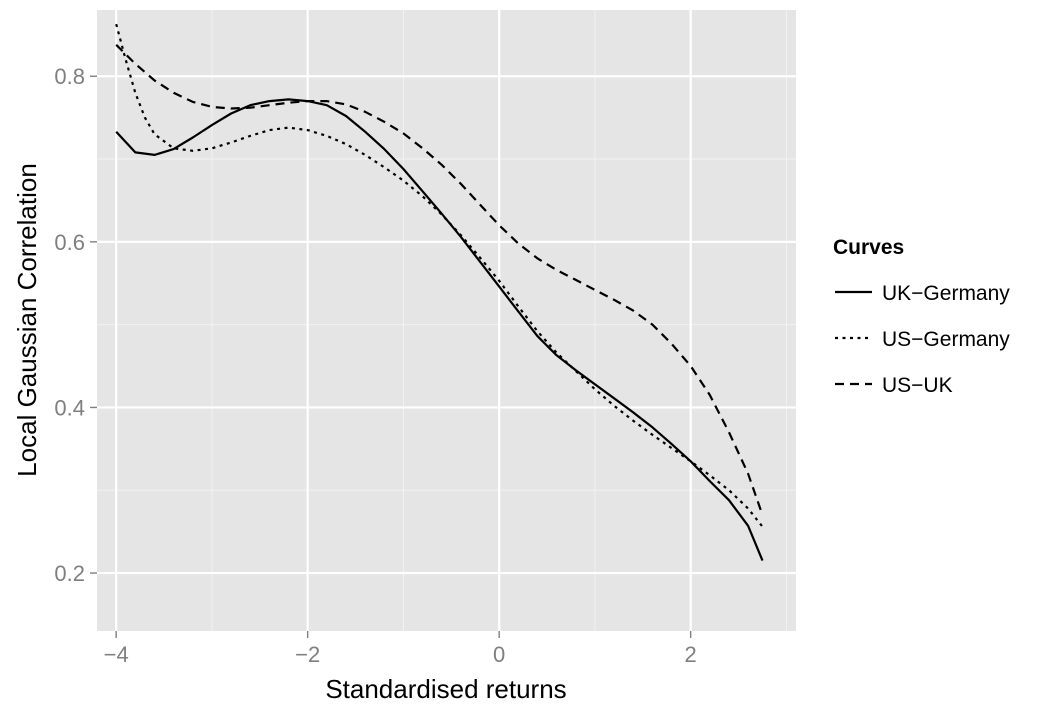 This screenshot has width=1050, height=707. What do you see at coordinates (691, 654) in the screenshot?
I see `x-tick-label: 2` at bounding box center [691, 654].